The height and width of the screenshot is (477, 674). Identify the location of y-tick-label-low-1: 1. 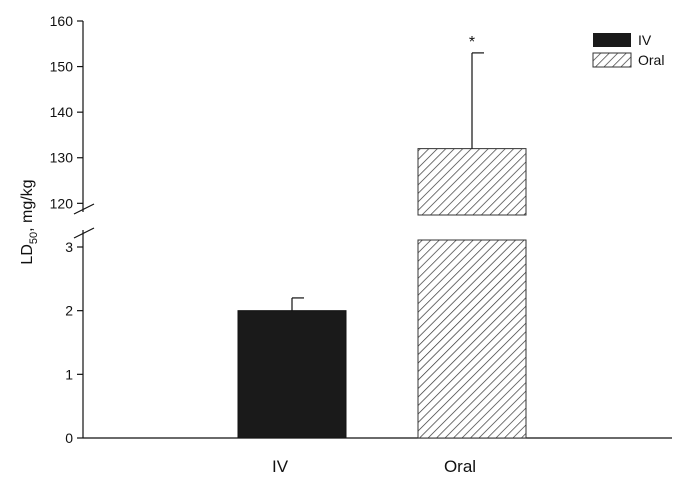
(69, 374).